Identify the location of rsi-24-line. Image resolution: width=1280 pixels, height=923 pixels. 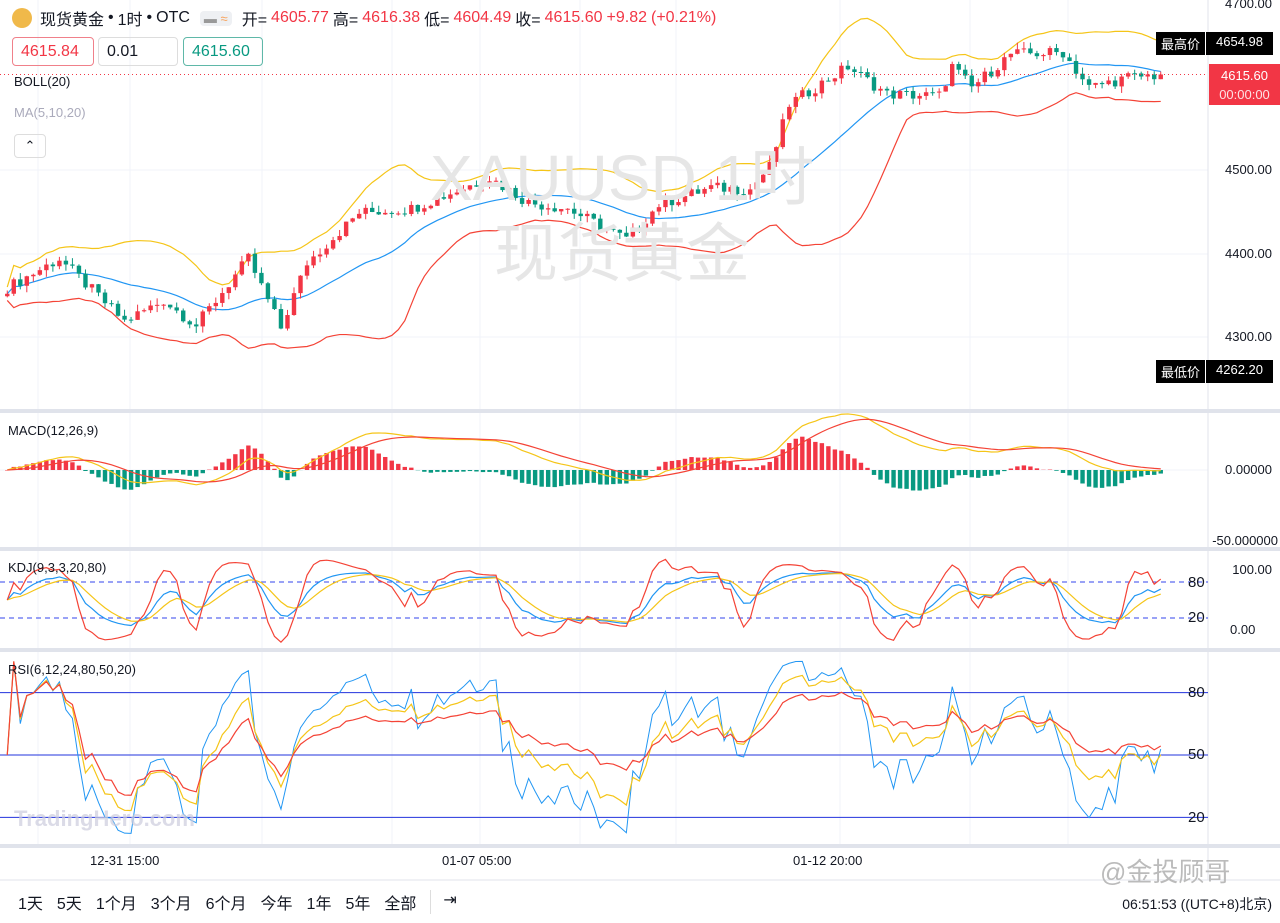
(584, 728).